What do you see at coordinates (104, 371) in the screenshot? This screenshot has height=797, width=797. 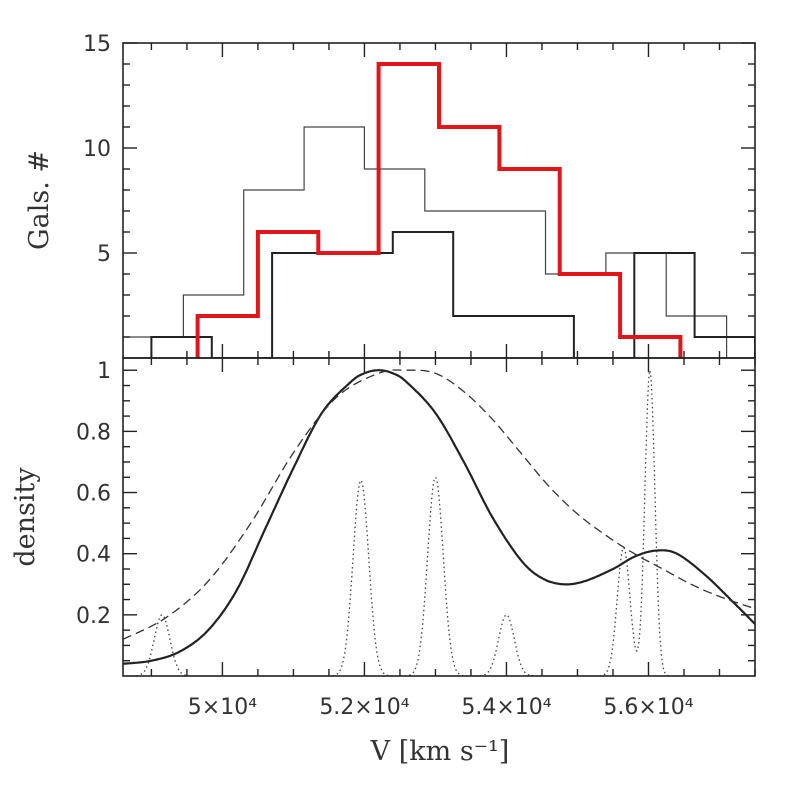 I see `y-tick-label-bottom: 1` at bounding box center [104, 371].